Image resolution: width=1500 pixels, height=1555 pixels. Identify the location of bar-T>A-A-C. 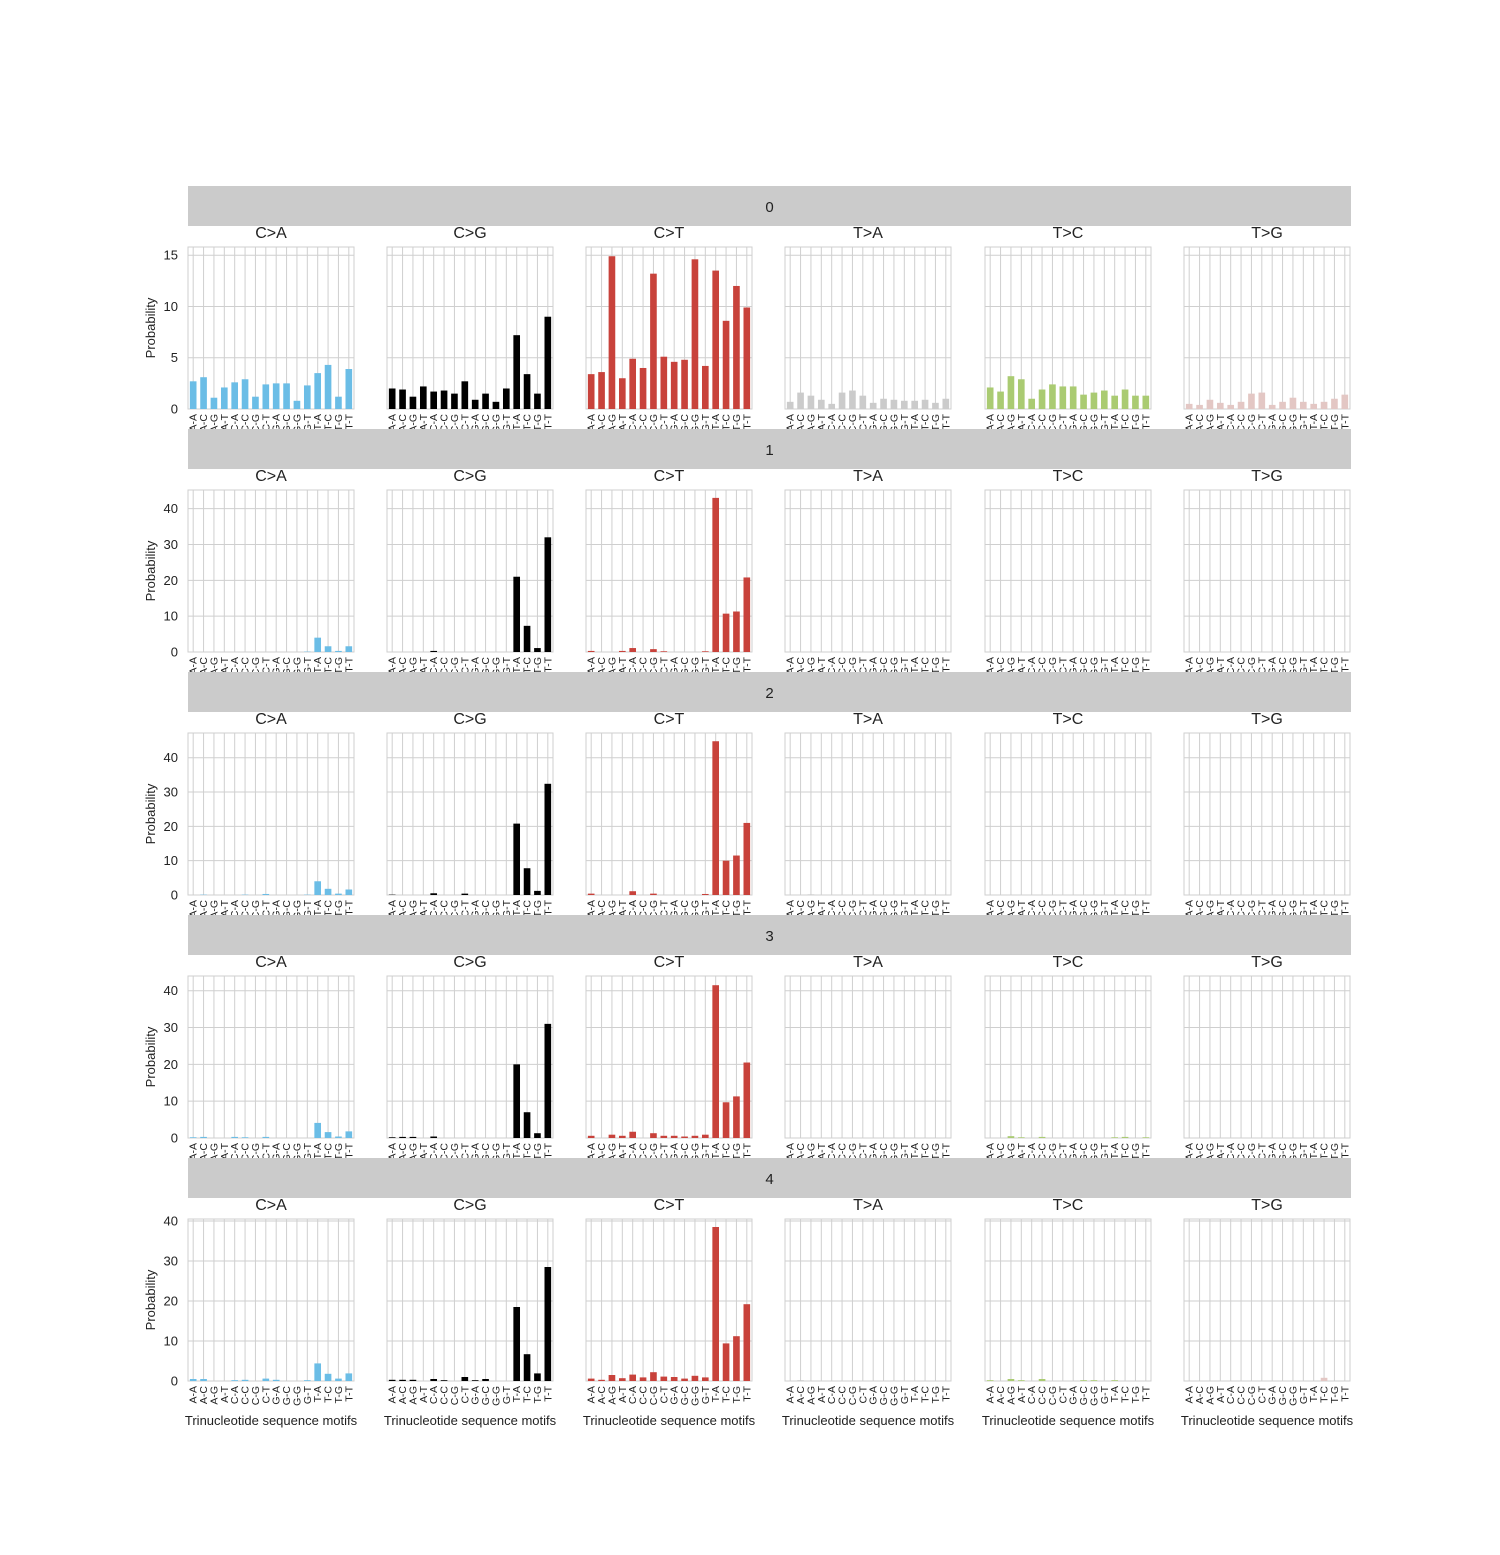
(800, 401).